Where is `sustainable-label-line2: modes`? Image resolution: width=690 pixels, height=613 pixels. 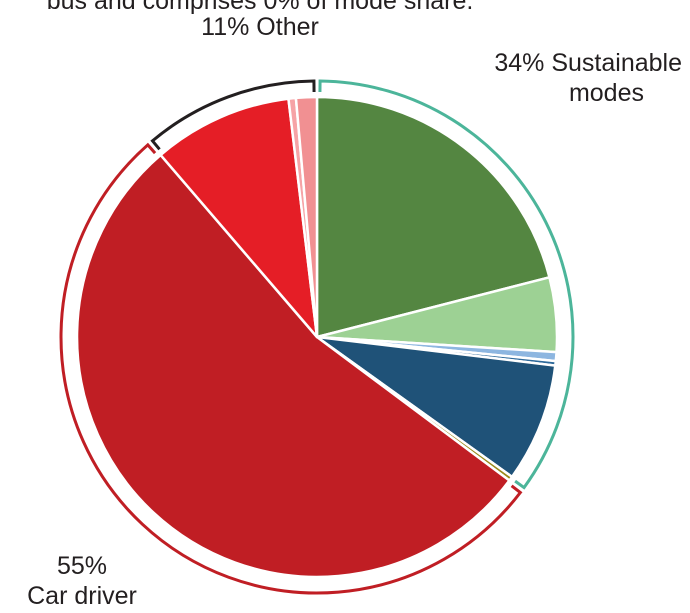
sustainable-label-line2: modes is located at coordinates (606, 93).